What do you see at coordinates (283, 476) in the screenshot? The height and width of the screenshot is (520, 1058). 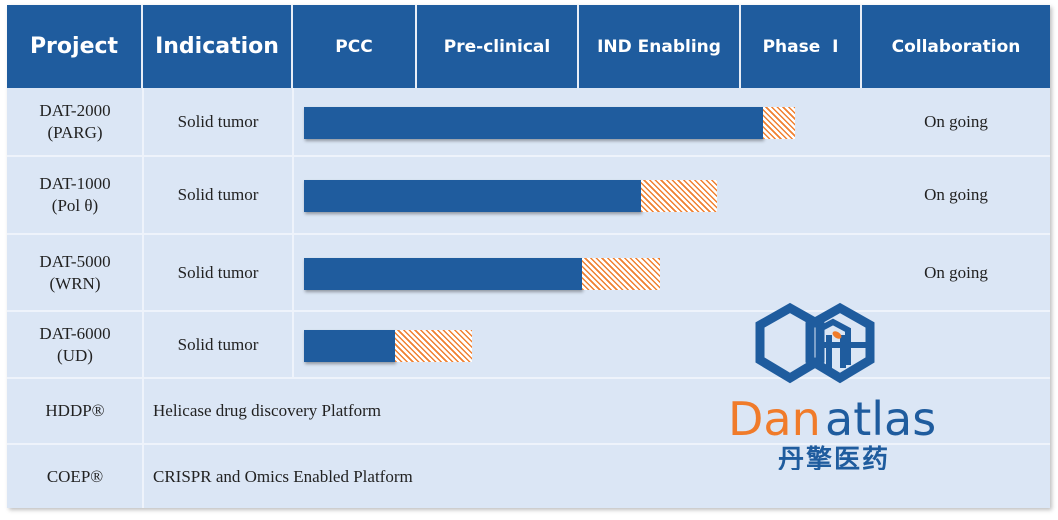 I see `platform-description: CRISPR and Omics Enabled Platform` at bounding box center [283, 476].